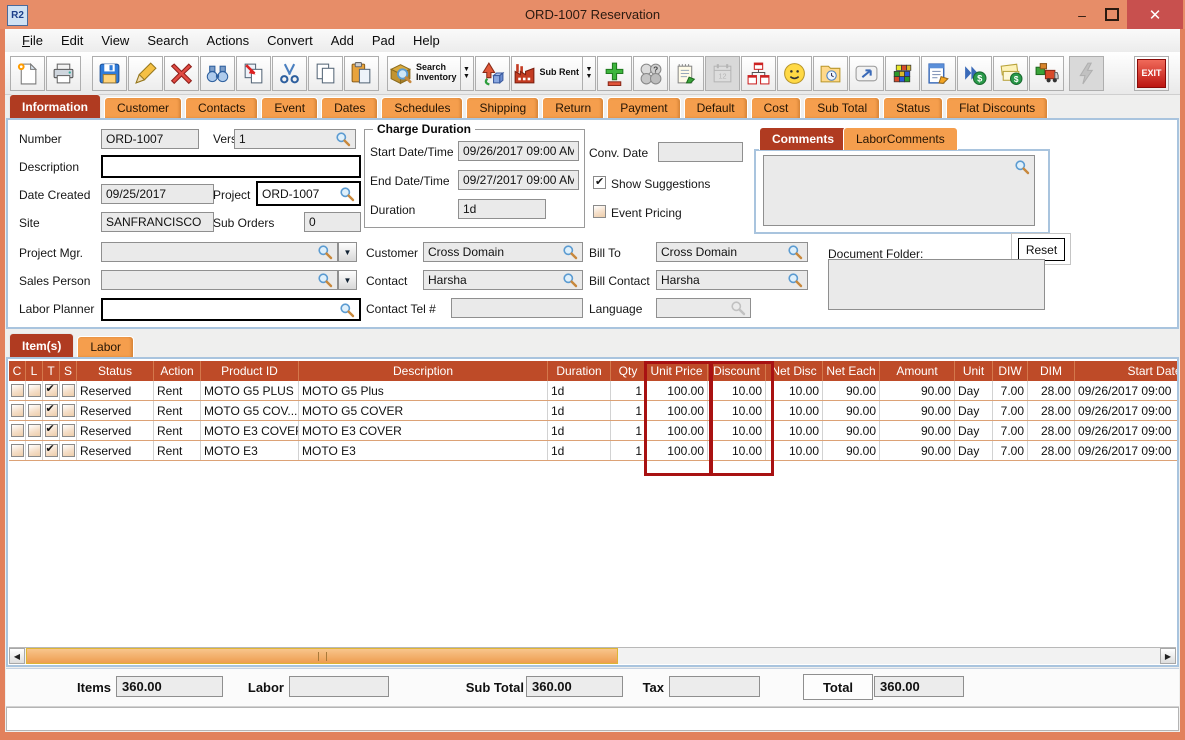 The height and width of the screenshot is (740, 1185). What do you see at coordinates (168, 40) in the screenshot?
I see `menu-search: Search` at bounding box center [168, 40].